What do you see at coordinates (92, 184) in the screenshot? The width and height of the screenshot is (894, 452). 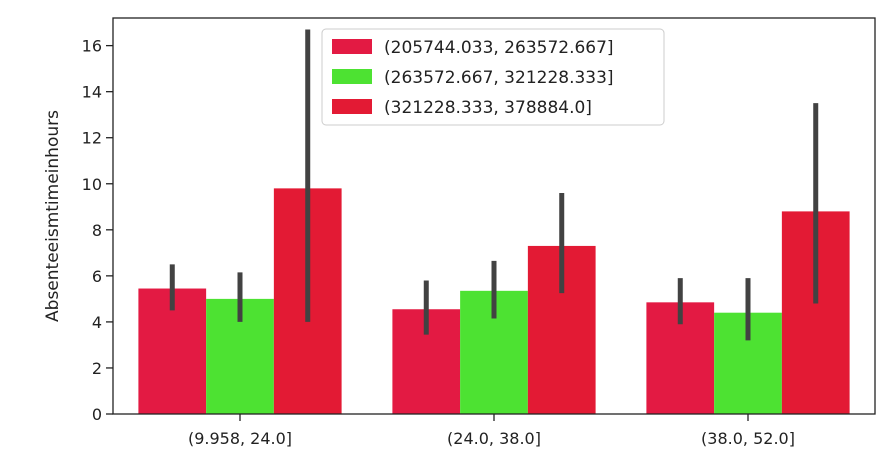 I see `y-tick-label: 10` at bounding box center [92, 184].